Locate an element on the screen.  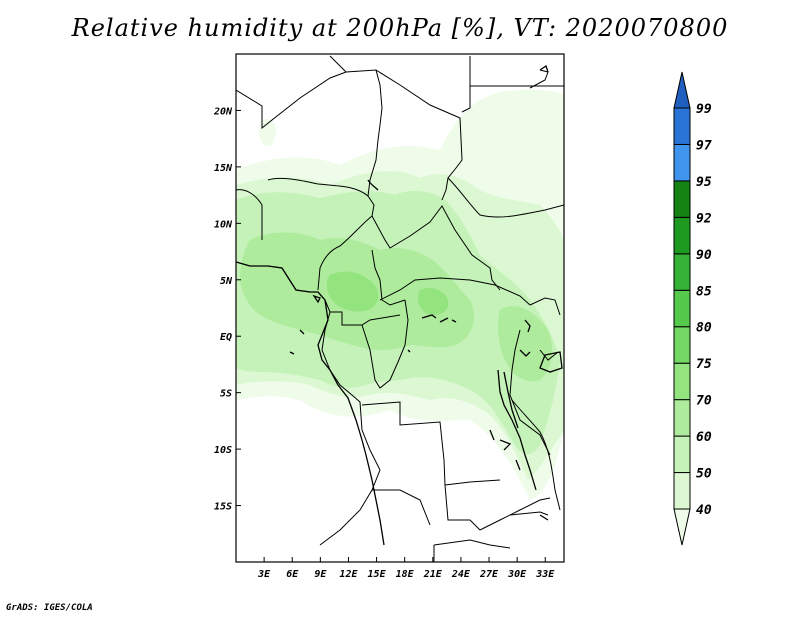
y-tick-label: 20N is located at coordinates (223, 111).